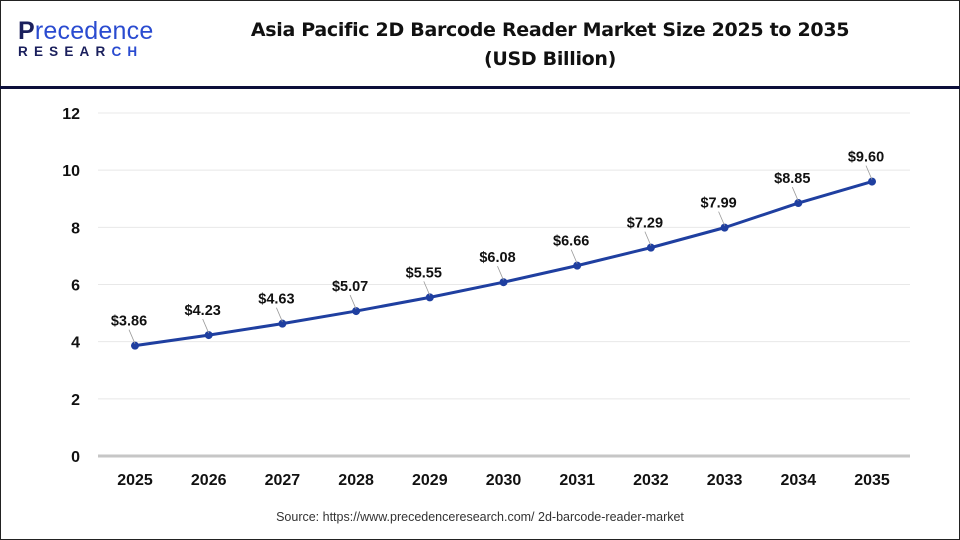 This screenshot has width=960, height=540. What do you see at coordinates (424, 273) in the screenshot?
I see `data-label: $5.55` at bounding box center [424, 273].